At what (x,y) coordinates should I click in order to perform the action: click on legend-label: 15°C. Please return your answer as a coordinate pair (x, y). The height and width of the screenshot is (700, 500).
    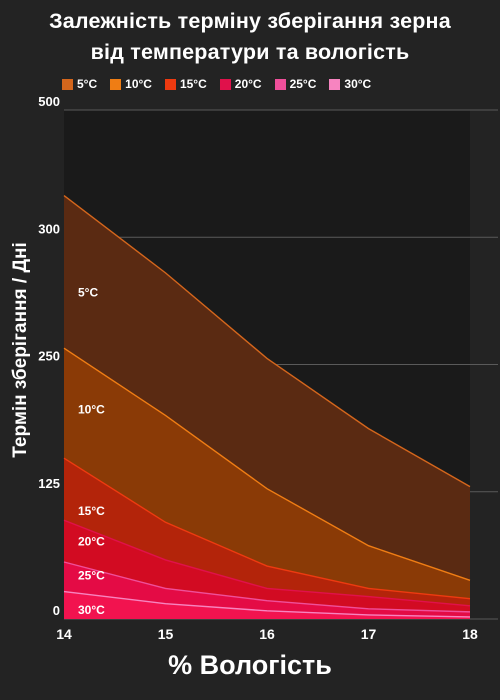
    Looking at the image, I should click on (193, 84).